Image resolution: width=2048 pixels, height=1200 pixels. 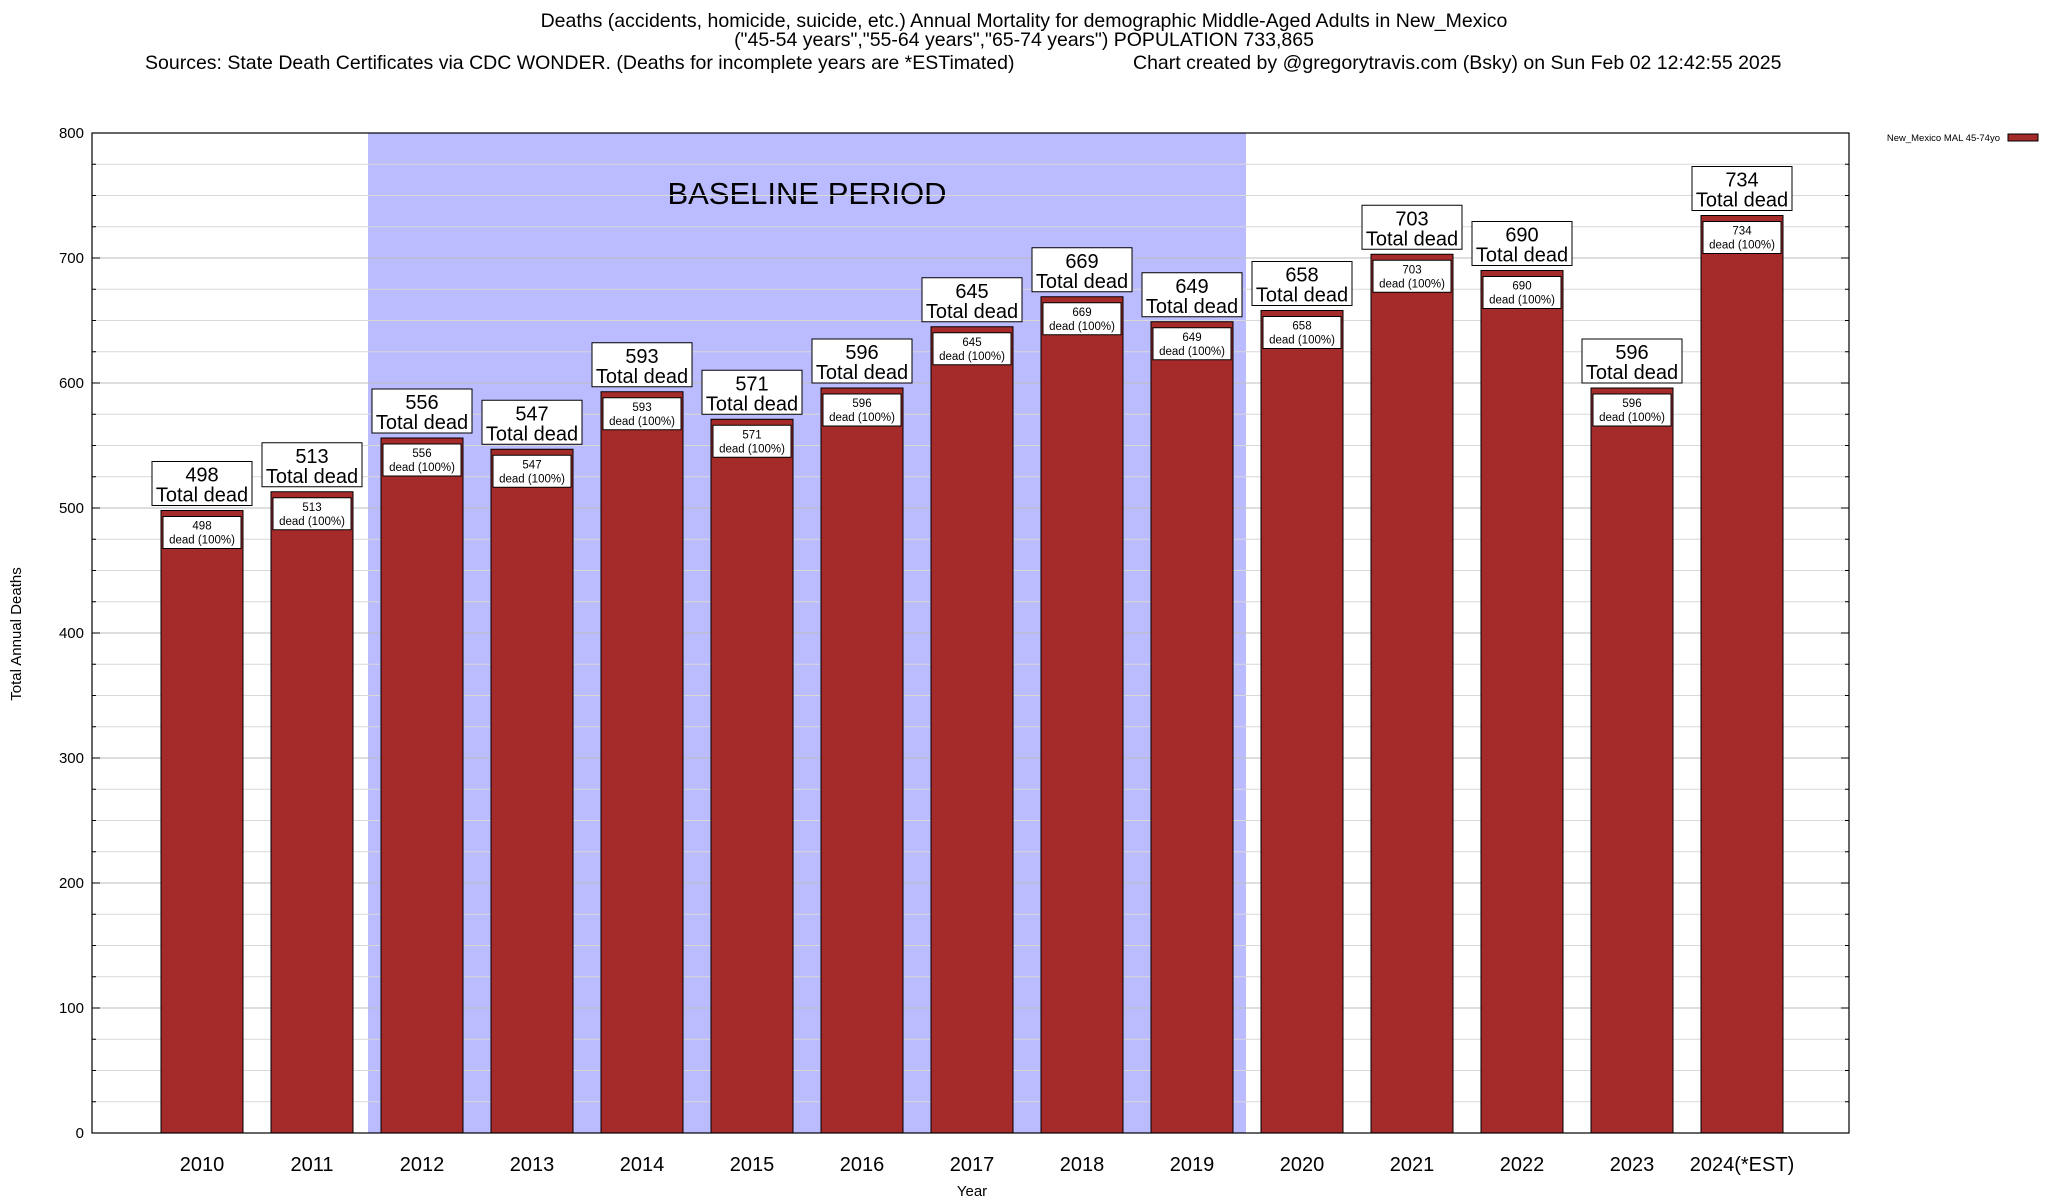 What do you see at coordinates (641, 408) in the screenshot?
I see `inner-label-value: 593` at bounding box center [641, 408].